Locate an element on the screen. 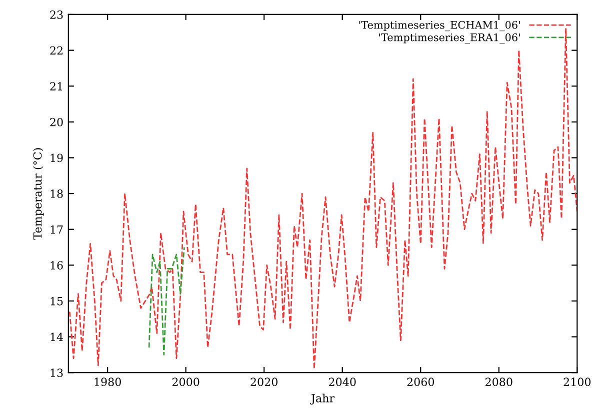  x-tick-label: 2100 is located at coordinates (577, 382).